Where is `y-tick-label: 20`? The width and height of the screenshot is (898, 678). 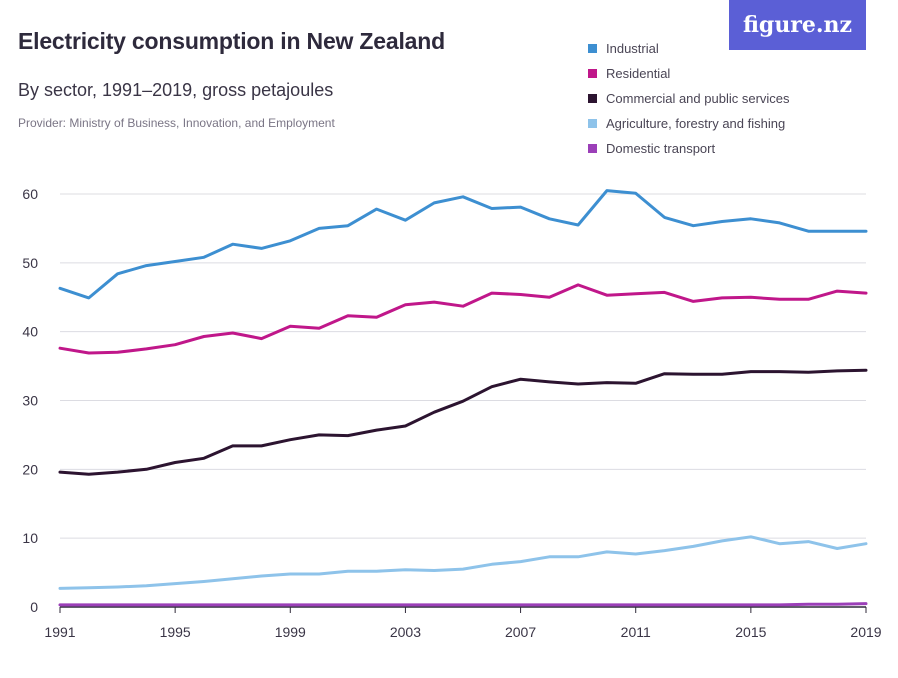
y-tick-label: 20 is located at coordinates (30, 469).